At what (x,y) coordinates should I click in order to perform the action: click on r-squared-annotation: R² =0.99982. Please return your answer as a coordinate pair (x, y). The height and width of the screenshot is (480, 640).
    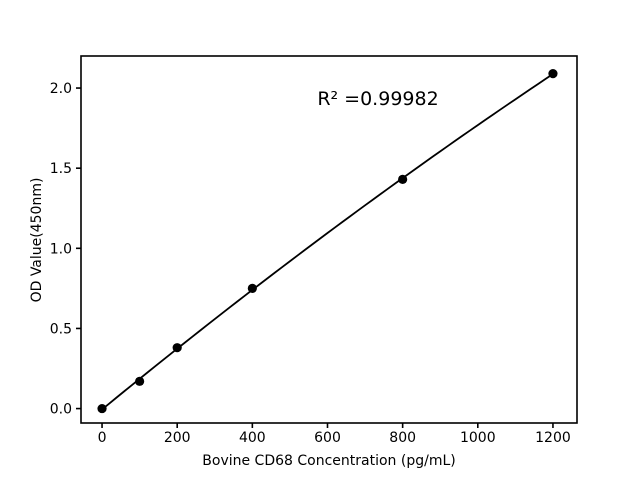
    Looking at the image, I should click on (378, 99).